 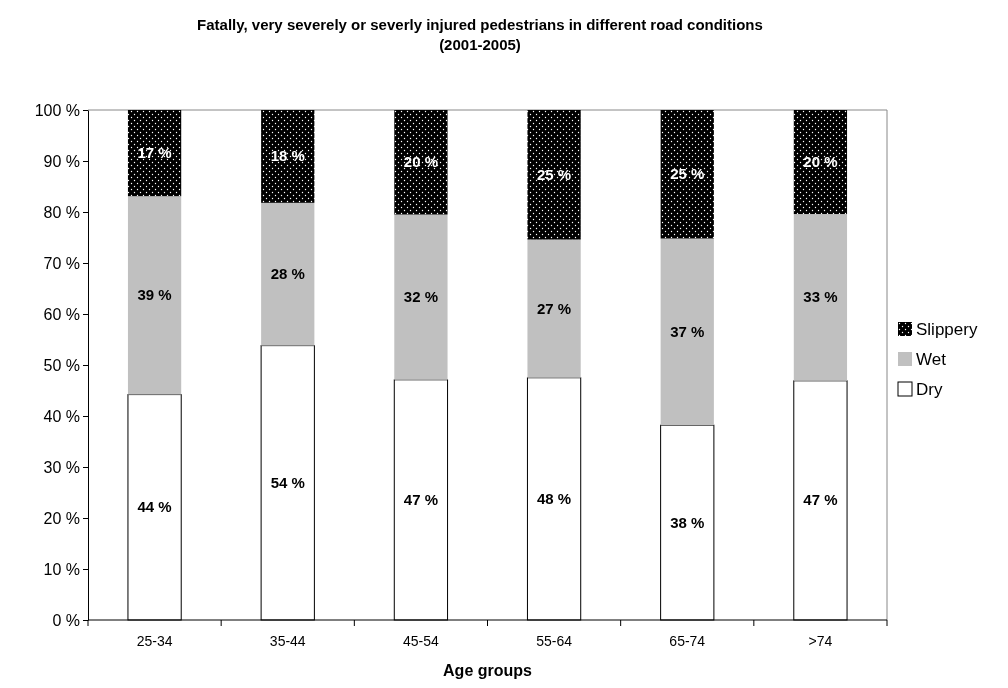 I want to click on legend-label: Wet, so click(x=931, y=359).